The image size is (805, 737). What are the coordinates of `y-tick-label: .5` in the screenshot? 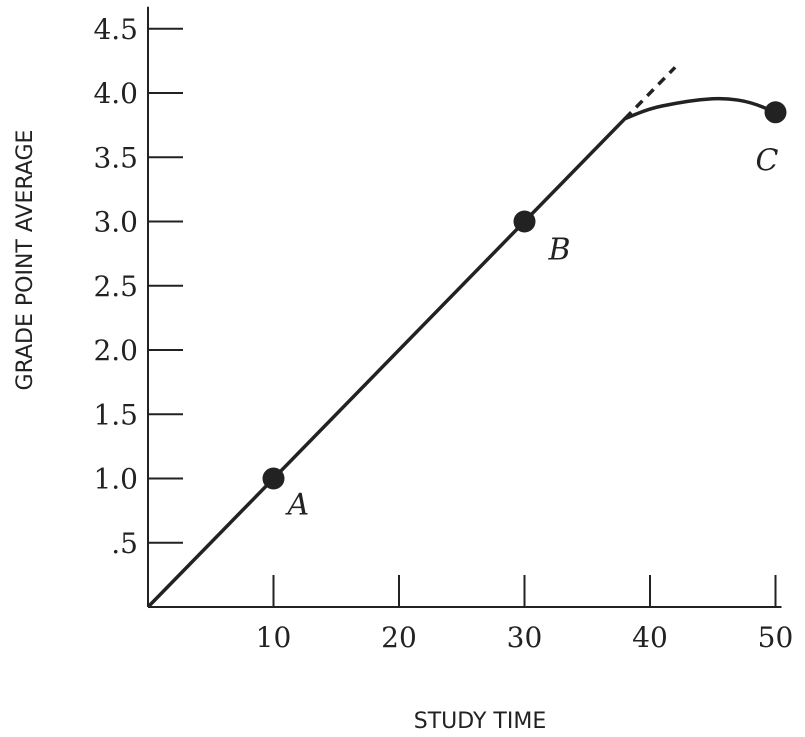 It's located at (124, 543).